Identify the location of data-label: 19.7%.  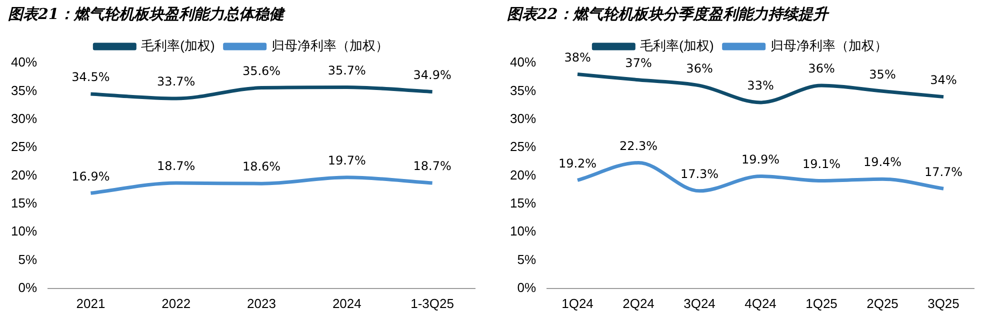
(347, 161).